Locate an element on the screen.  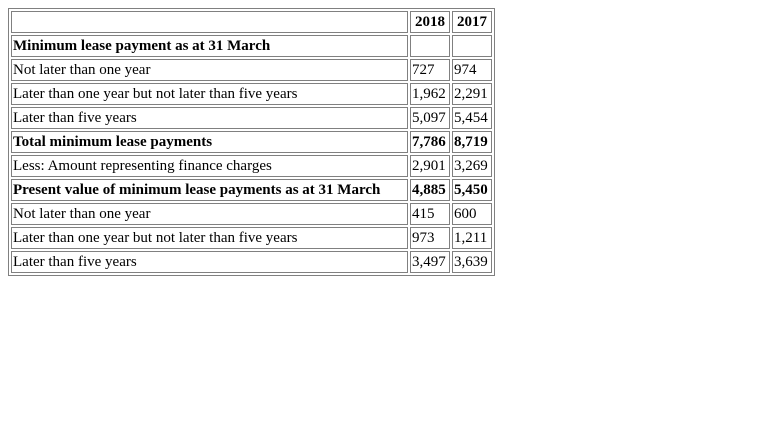
table-row: Not later than one year 727 974 is located at coordinates (251, 70).